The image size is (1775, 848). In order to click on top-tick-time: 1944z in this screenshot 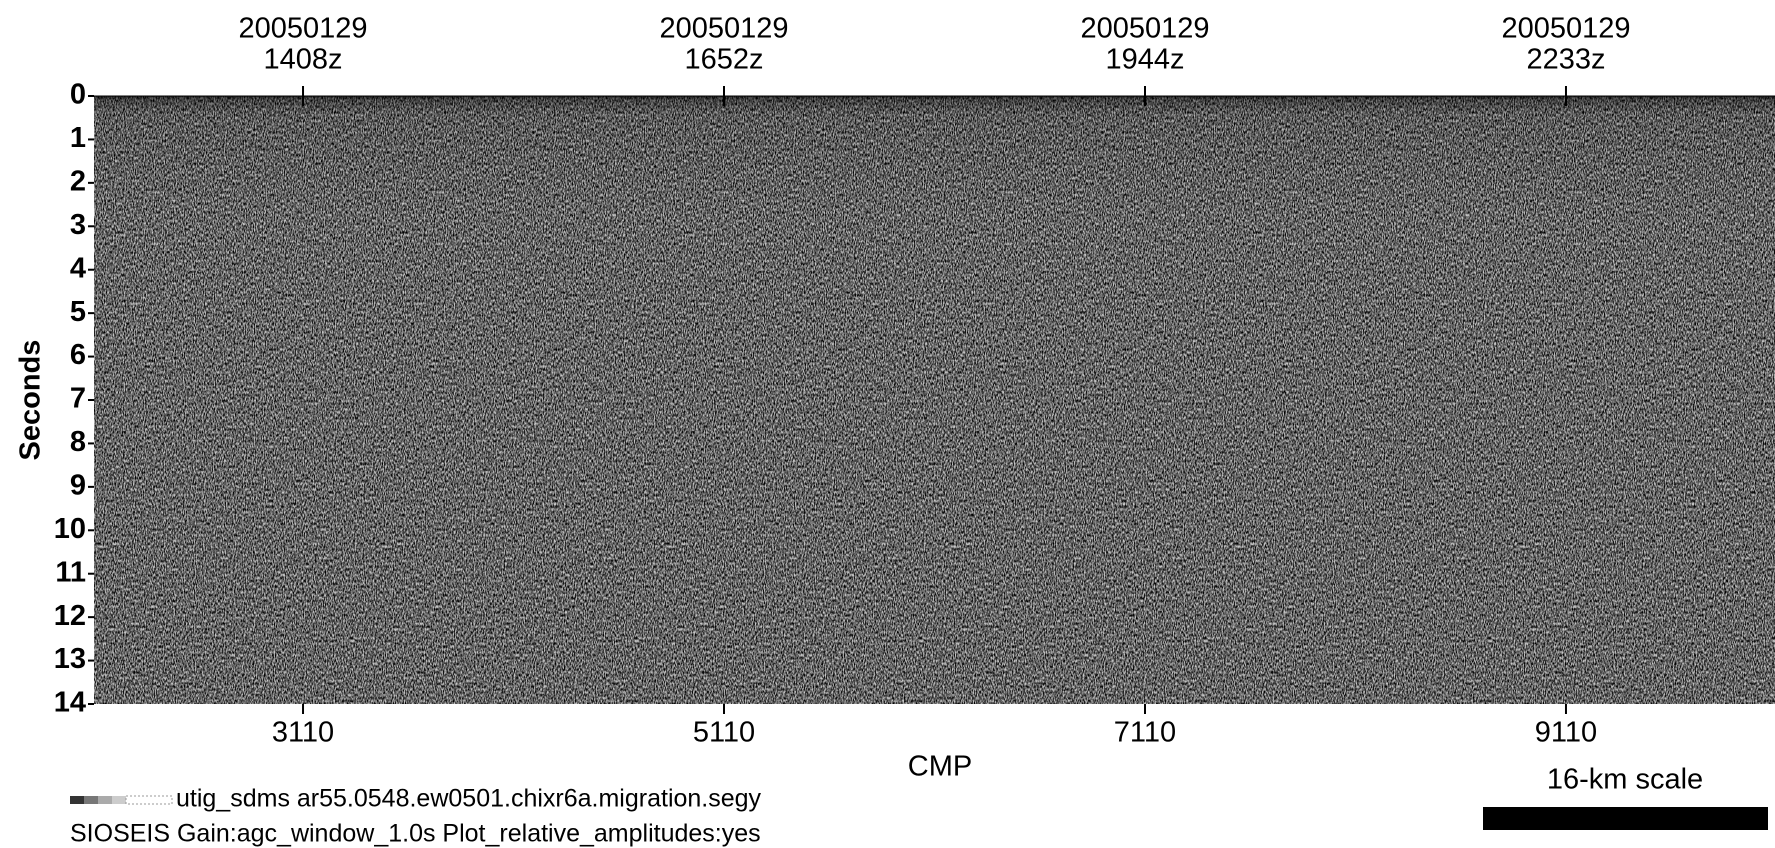, I will do `click(1144, 60)`.